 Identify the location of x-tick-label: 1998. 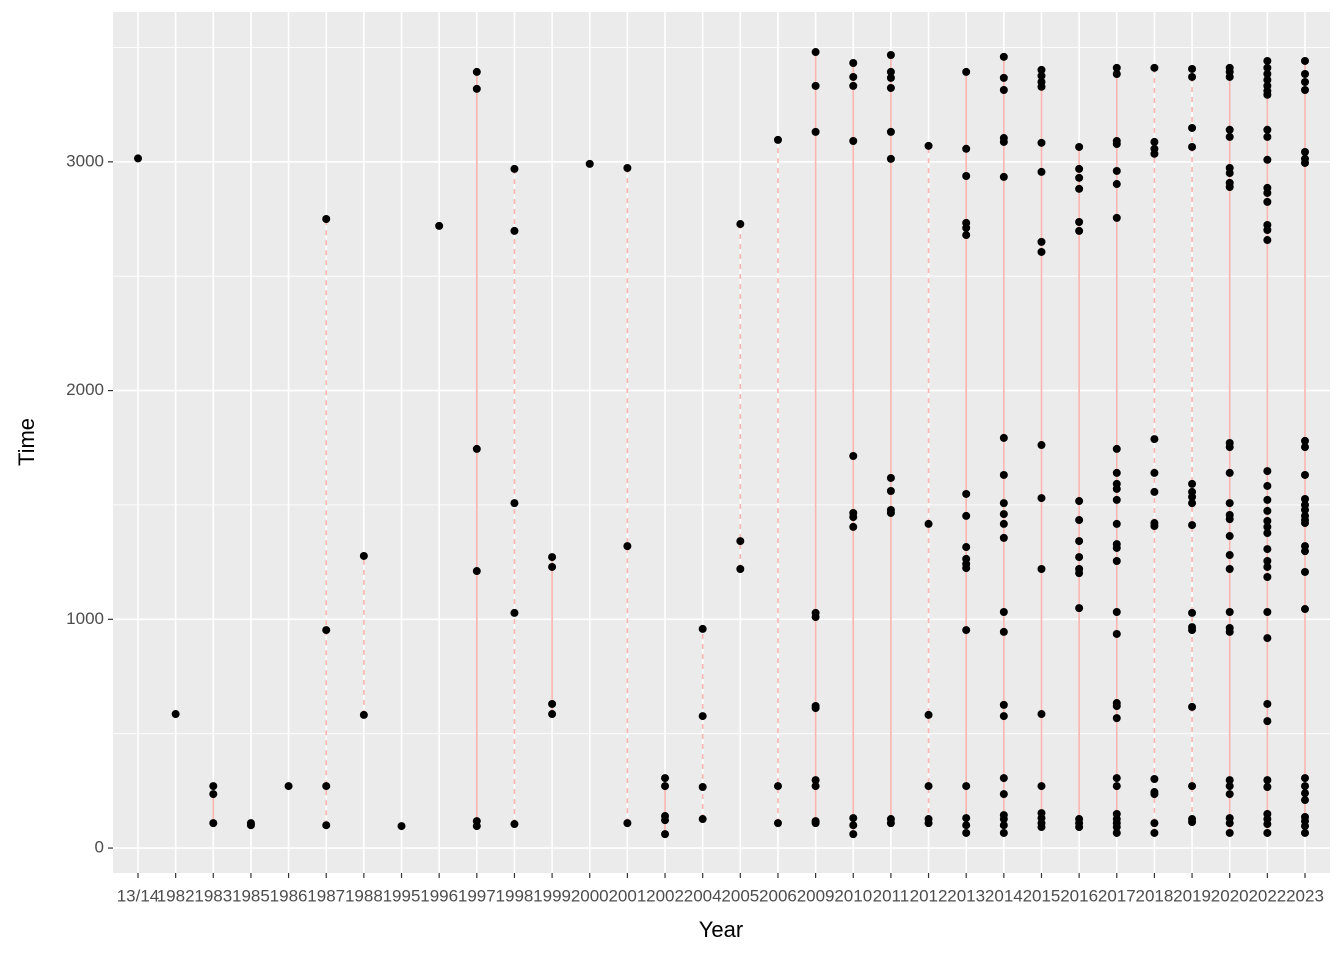
(515, 895).